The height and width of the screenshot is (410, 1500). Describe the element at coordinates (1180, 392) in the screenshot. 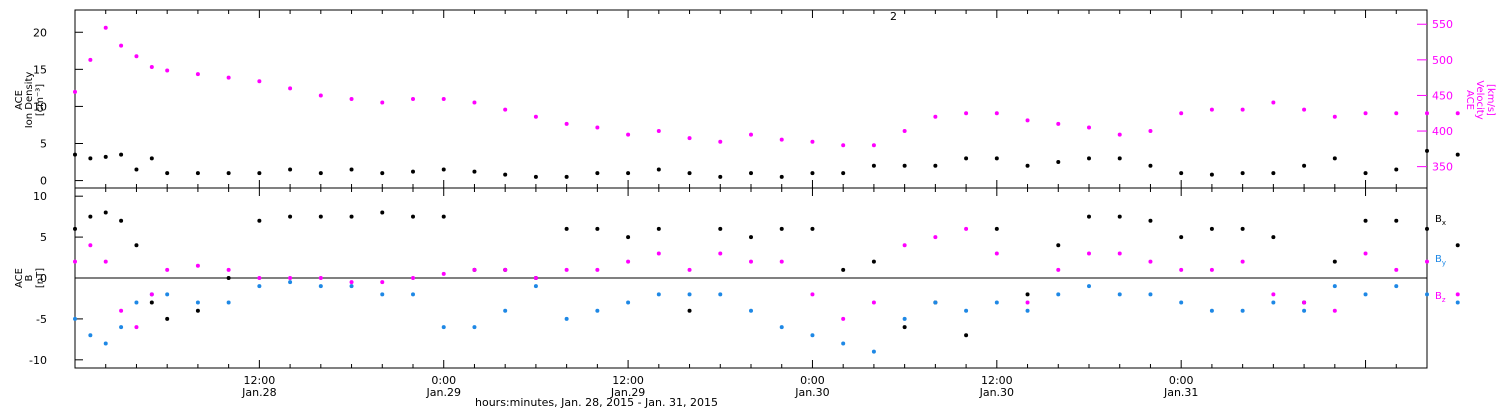

I see `x-tick-date-label: Jan.31` at that location.